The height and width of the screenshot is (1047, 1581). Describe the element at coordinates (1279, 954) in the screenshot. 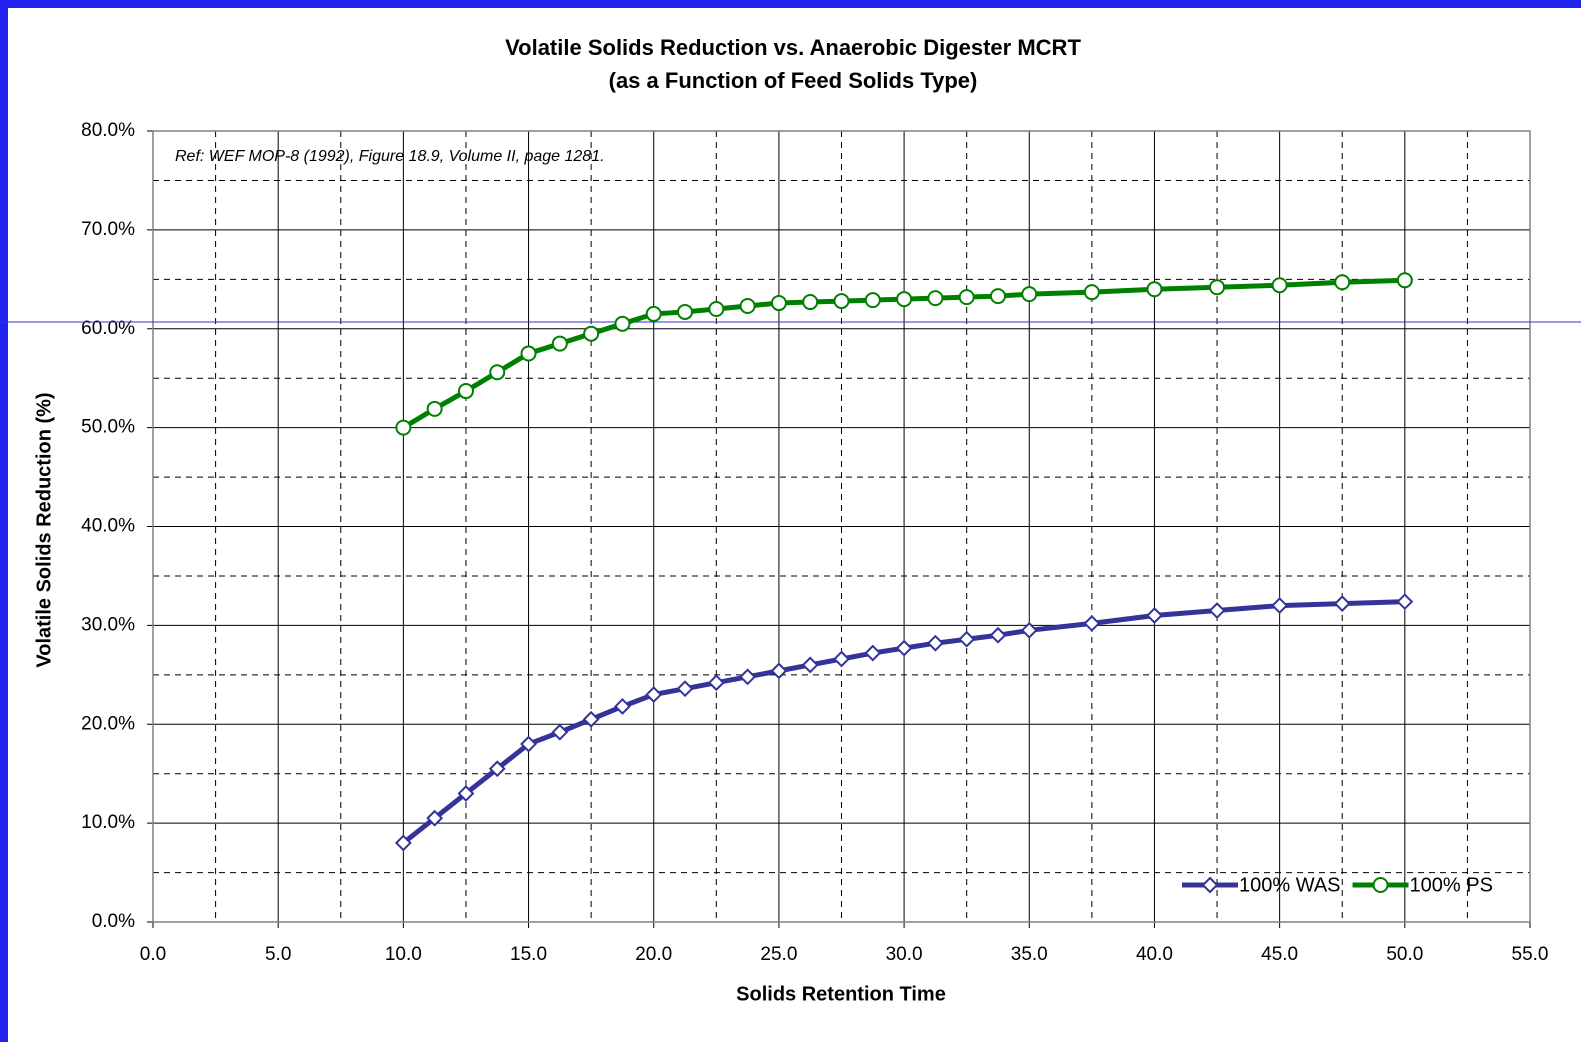

I see `x-tick-label: 45.0` at that location.